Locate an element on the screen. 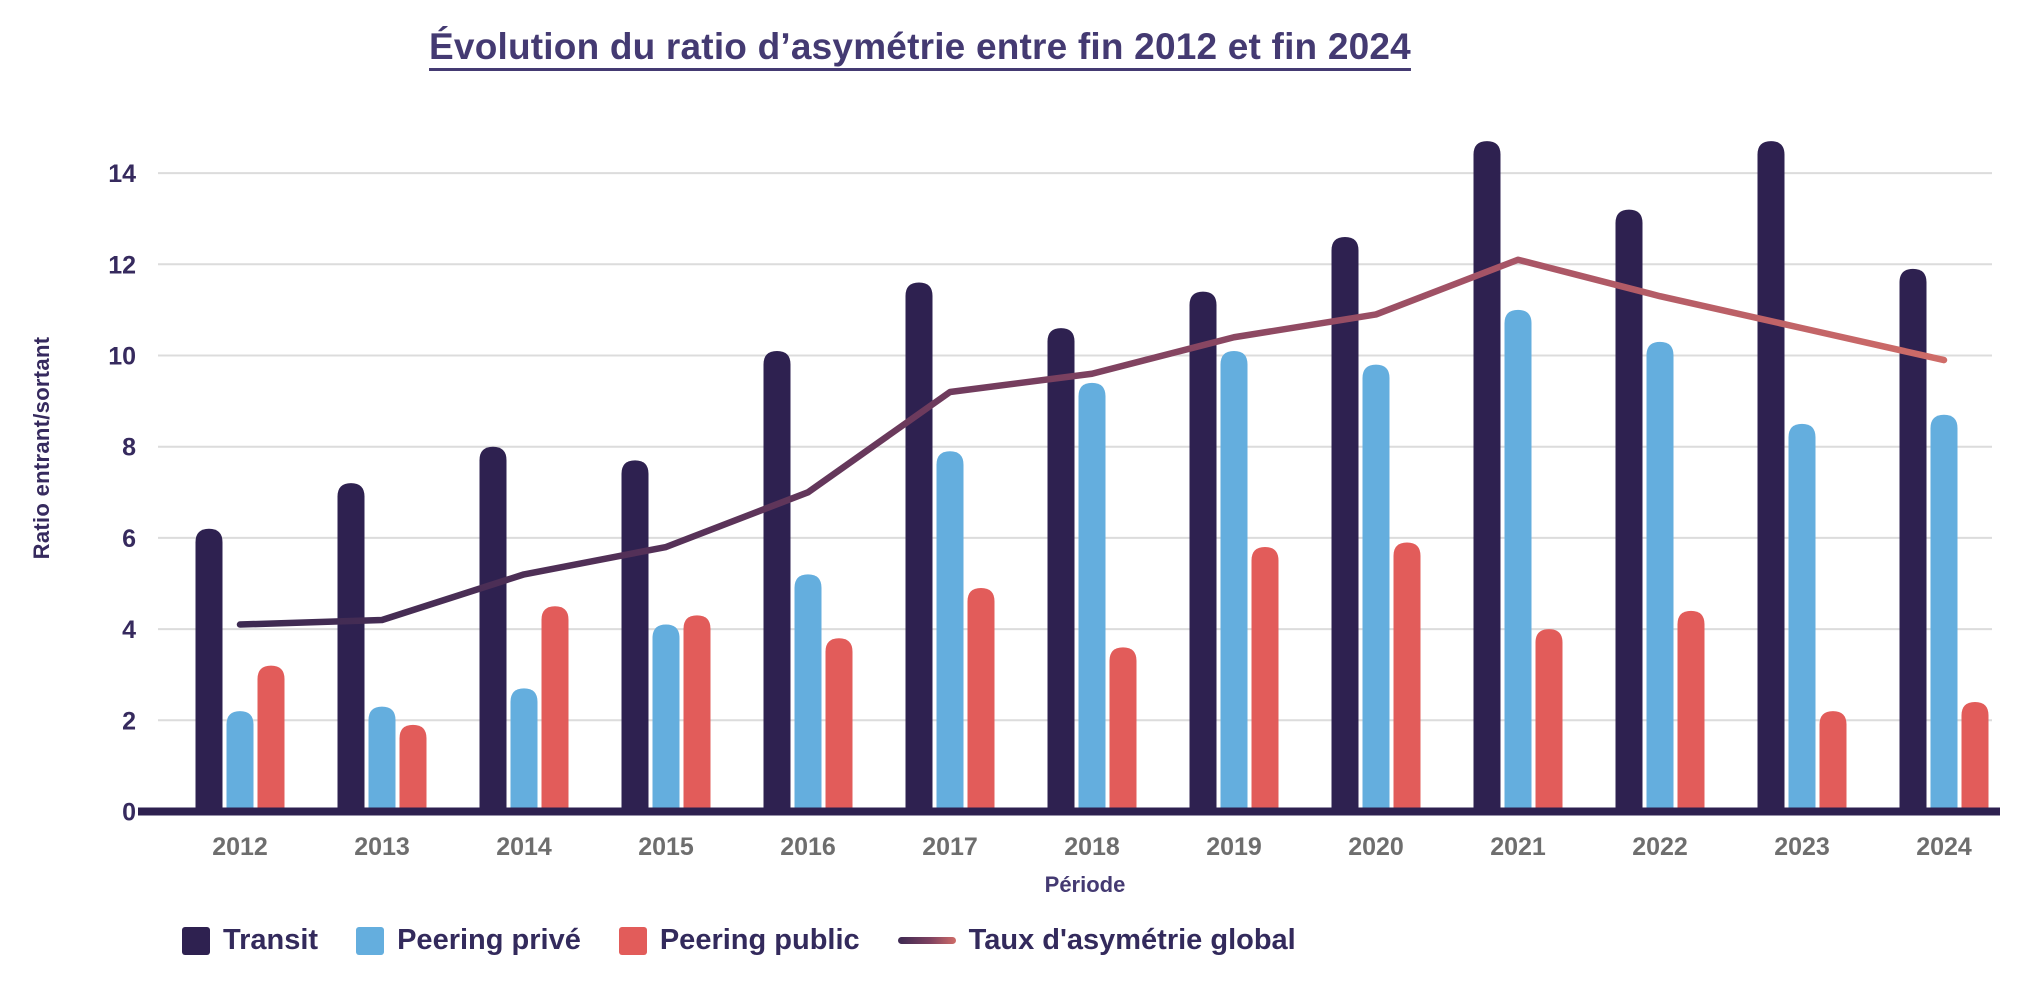  bar-transit-2012 is located at coordinates (209, 671).